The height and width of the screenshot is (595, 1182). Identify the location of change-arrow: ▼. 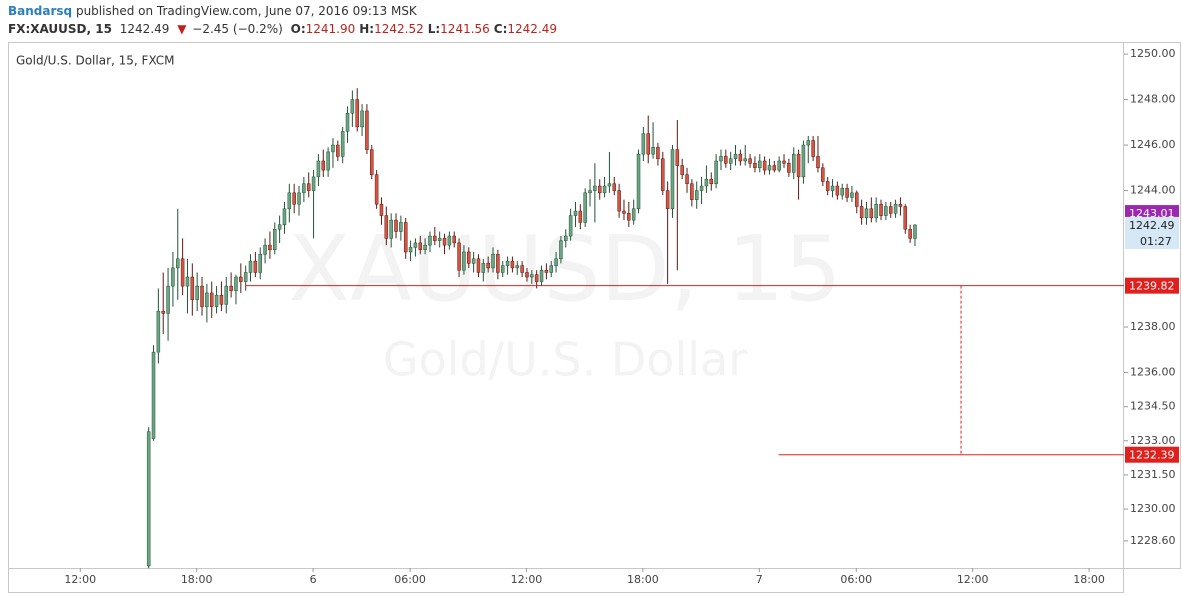
(182, 29).